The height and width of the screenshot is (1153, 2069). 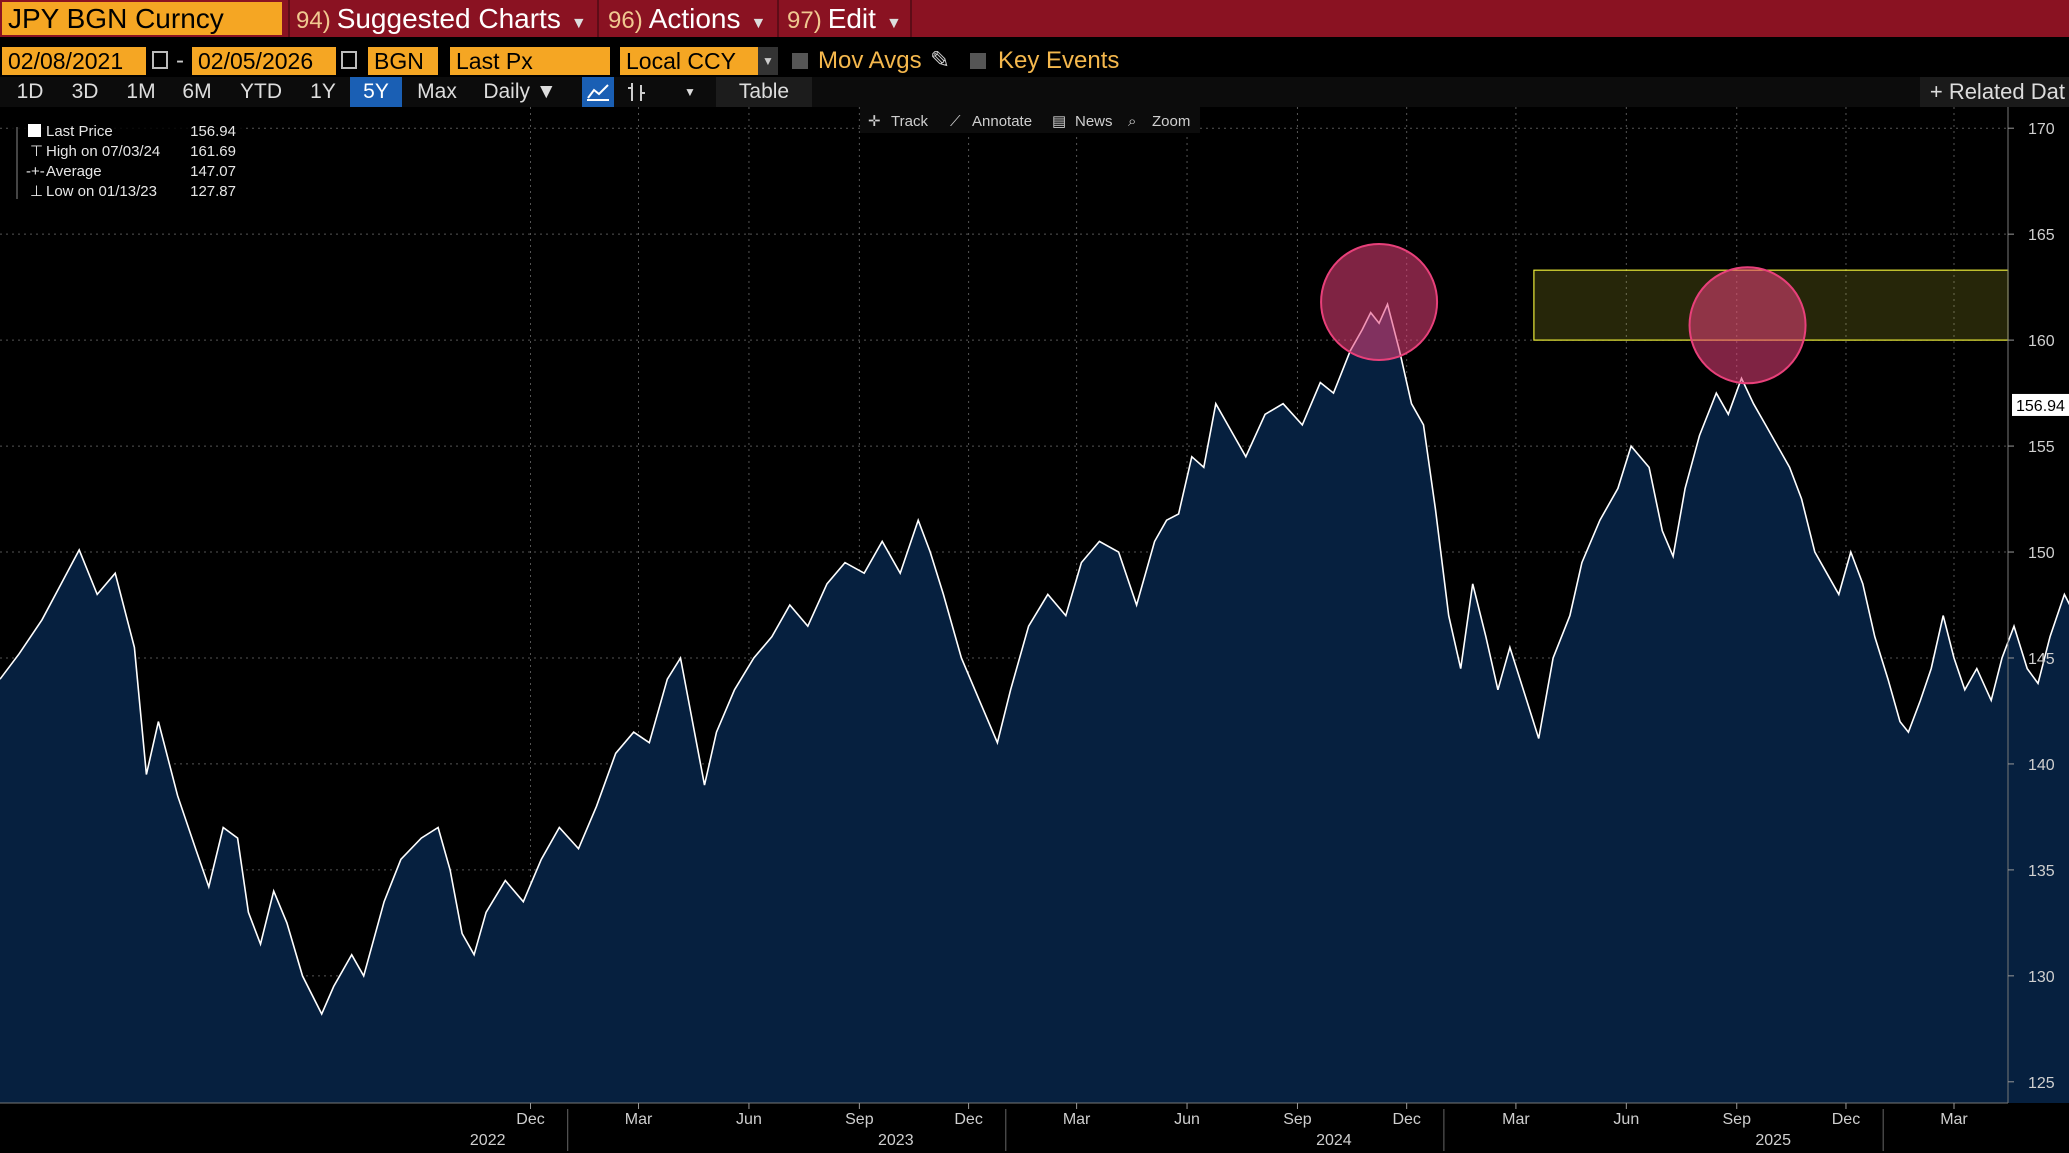 I want to click on high-marker-icon: ⊤, so click(x=36, y=151).